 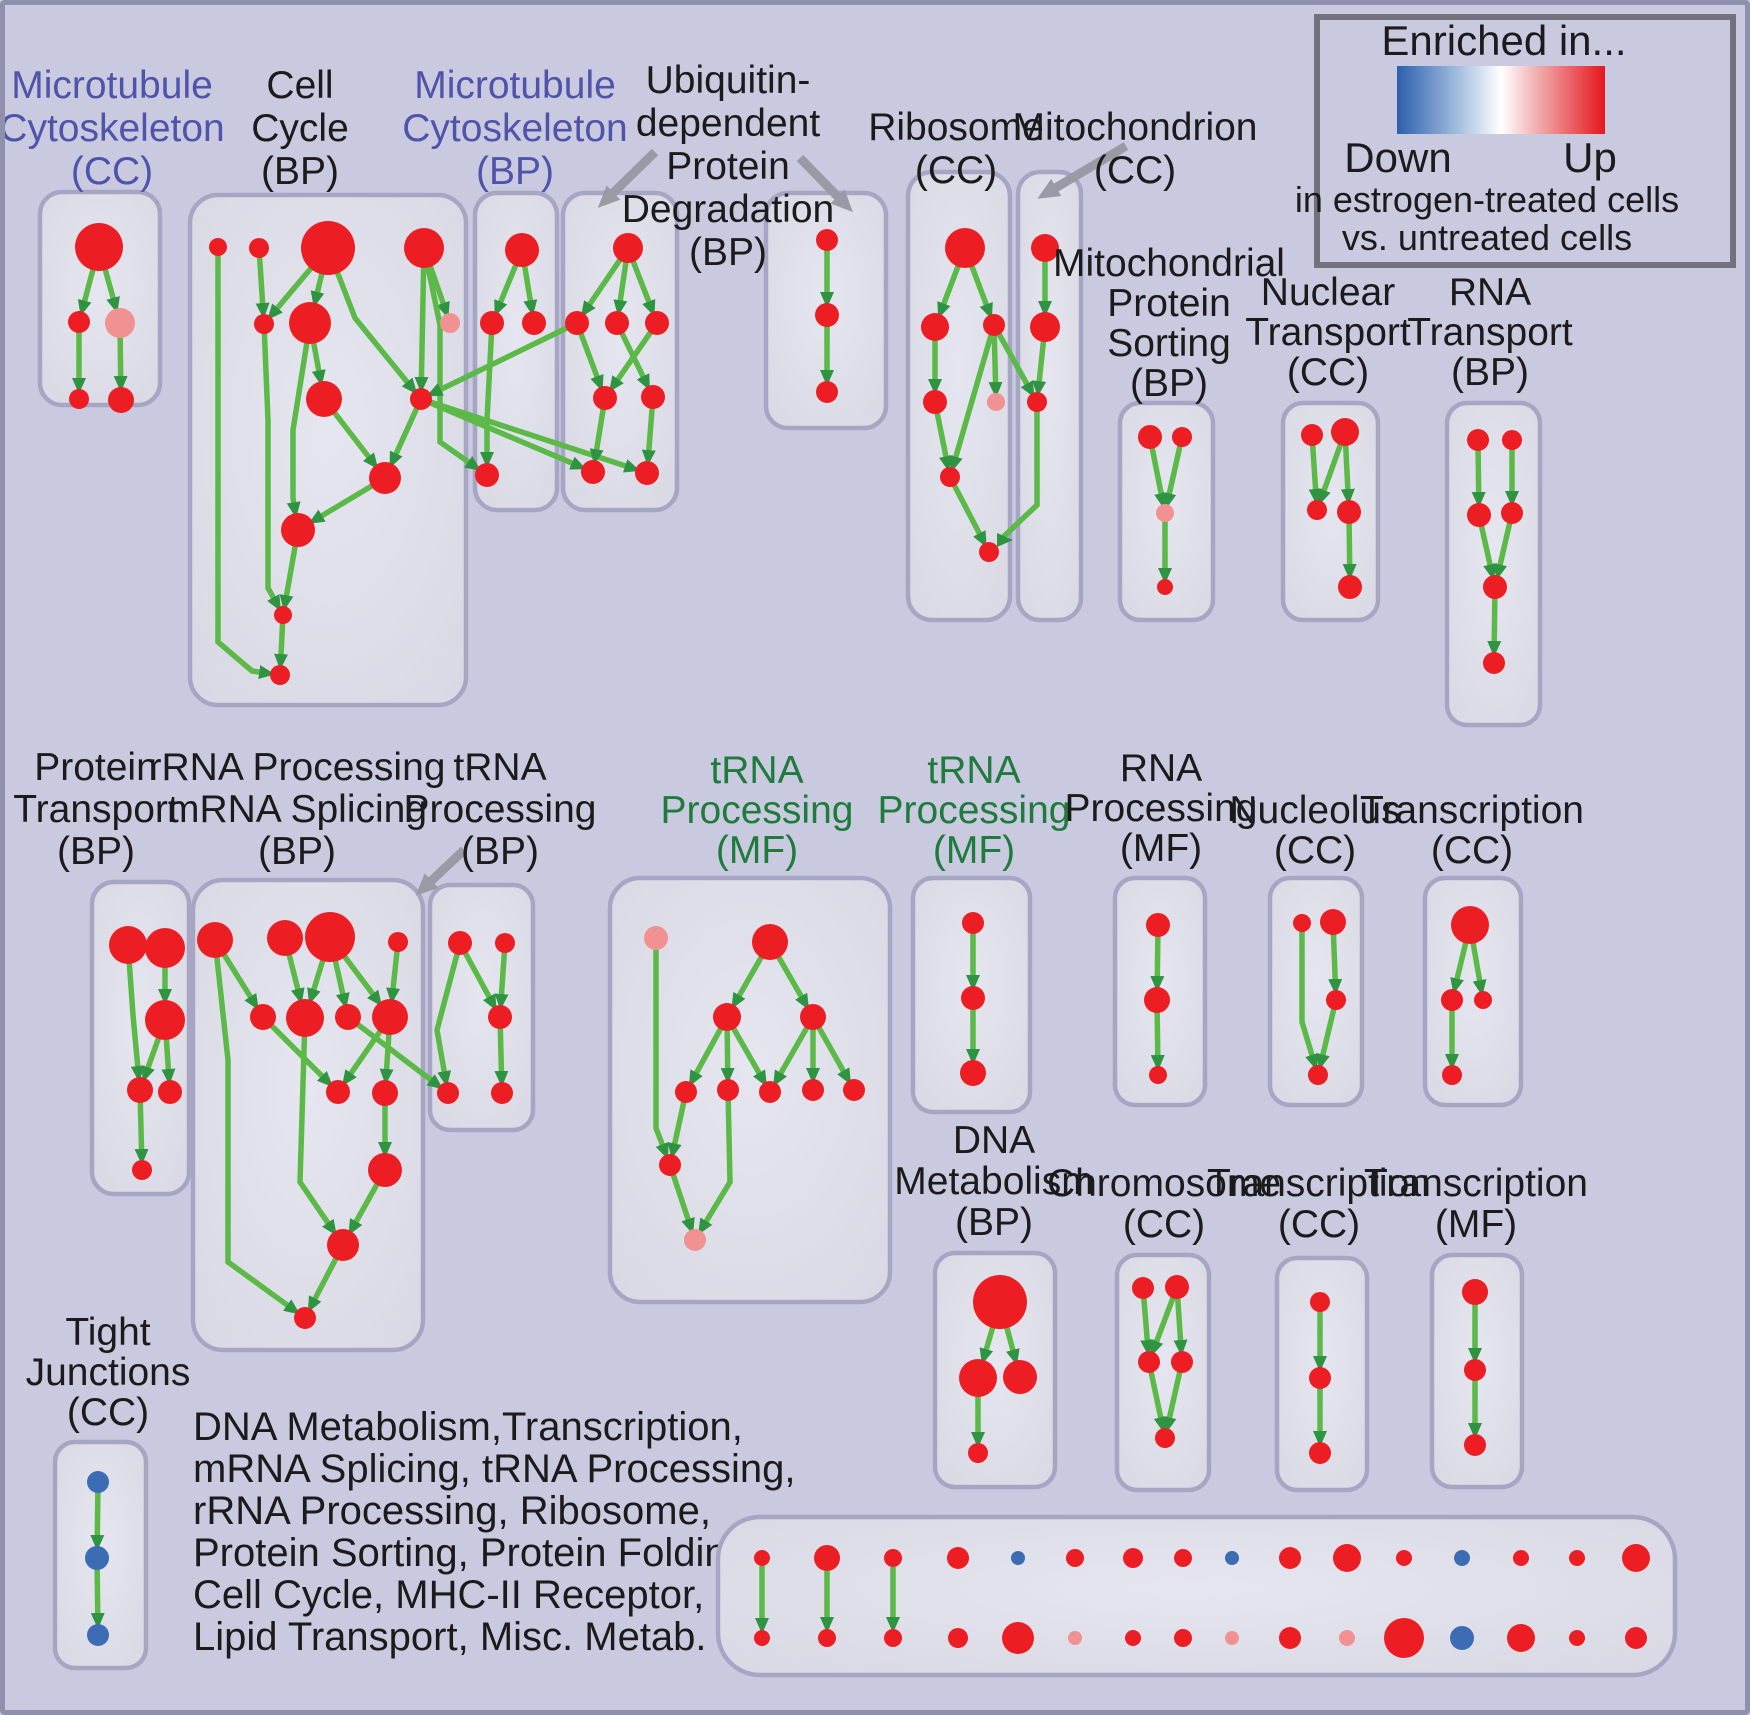 What do you see at coordinates (300, 128) in the screenshot?
I see `cell-cycle-label: Cell Cycle (BP)` at bounding box center [300, 128].